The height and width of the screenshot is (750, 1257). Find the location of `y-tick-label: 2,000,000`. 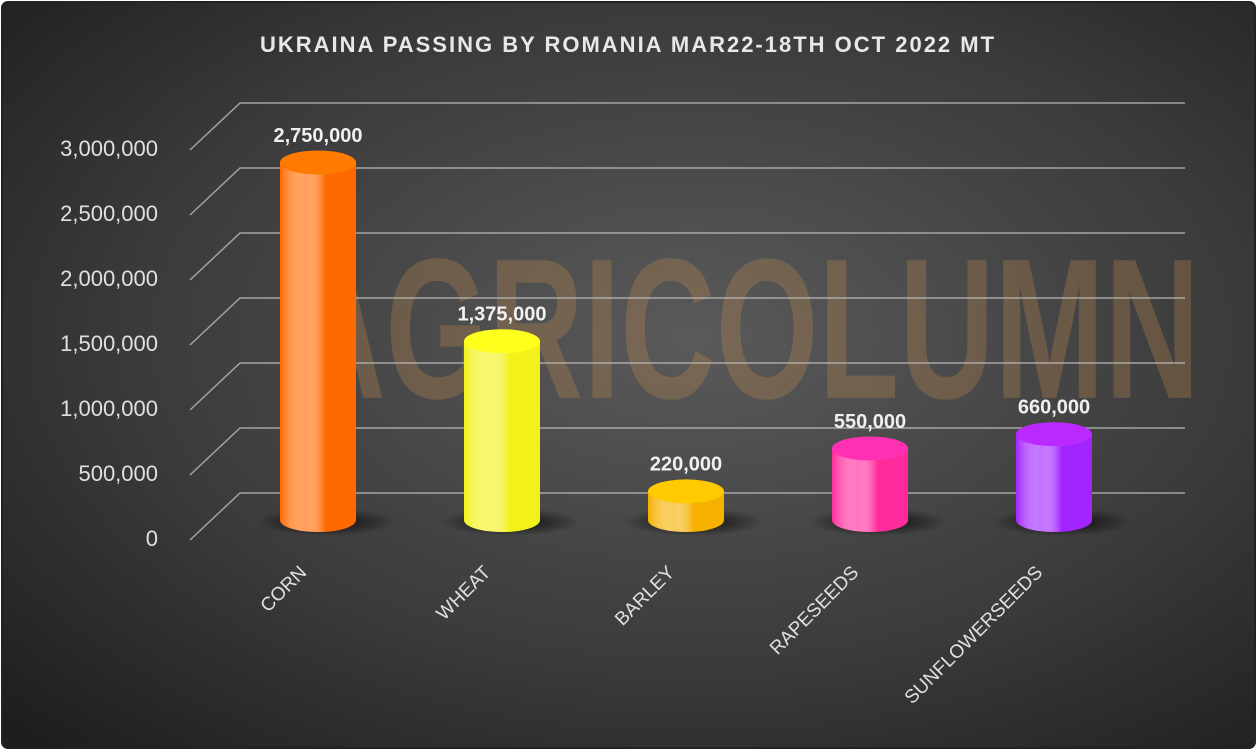

y-tick-label: 2,000,000 is located at coordinates (109, 278).